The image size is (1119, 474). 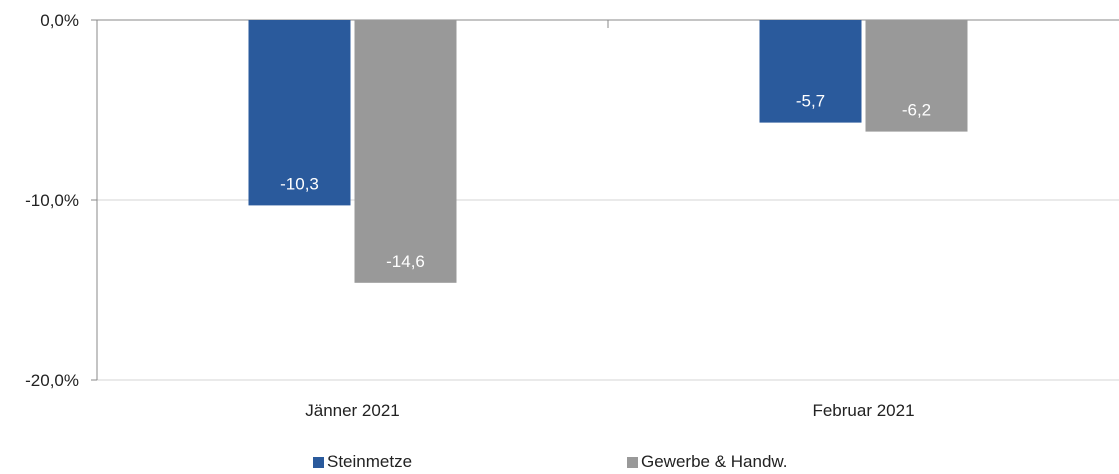 What do you see at coordinates (59, 20) in the screenshot?
I see `y-tick-label: 0,0%` at bounding box center [59, 20].